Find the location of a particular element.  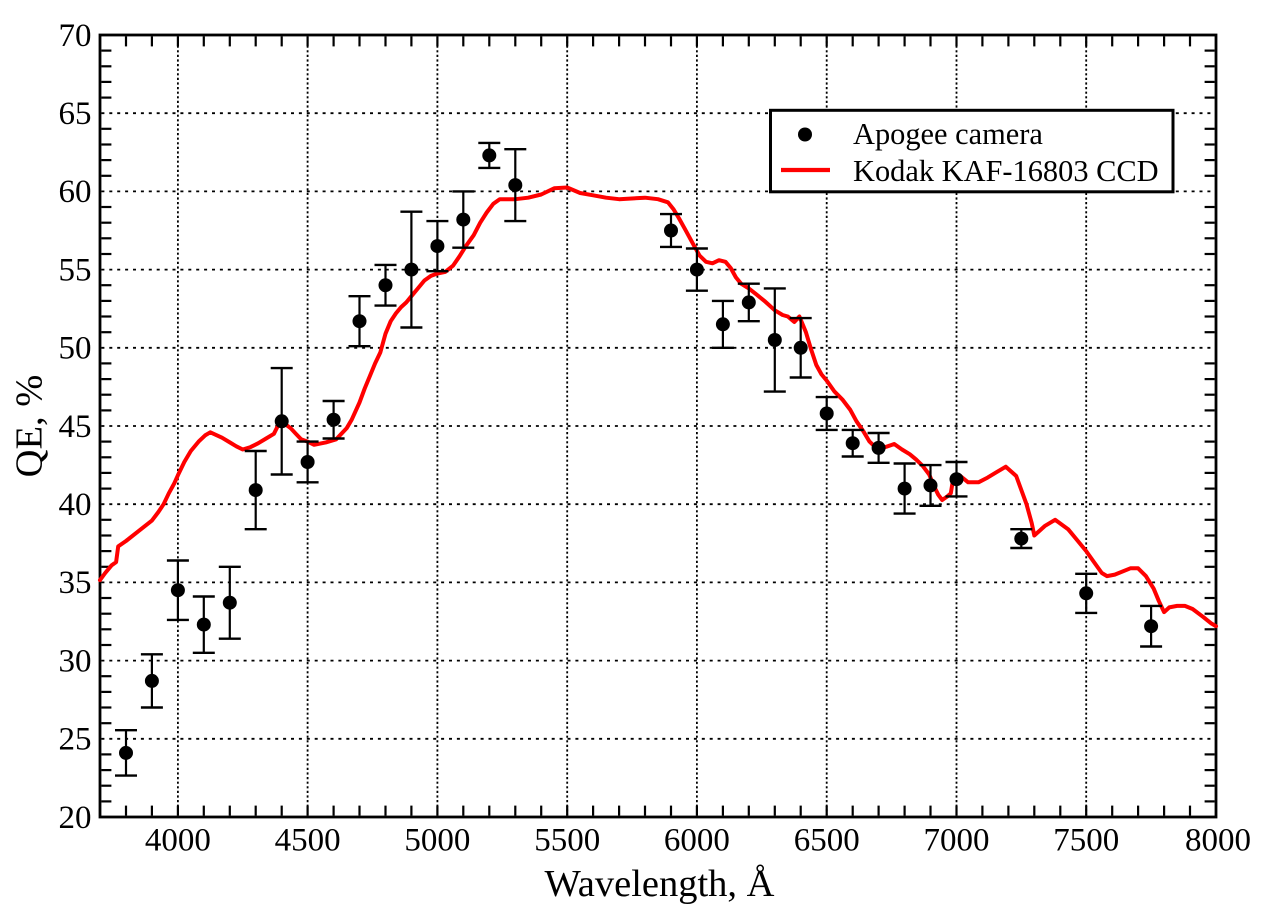

svg-text: 70 is located at coordinates (75, 36).